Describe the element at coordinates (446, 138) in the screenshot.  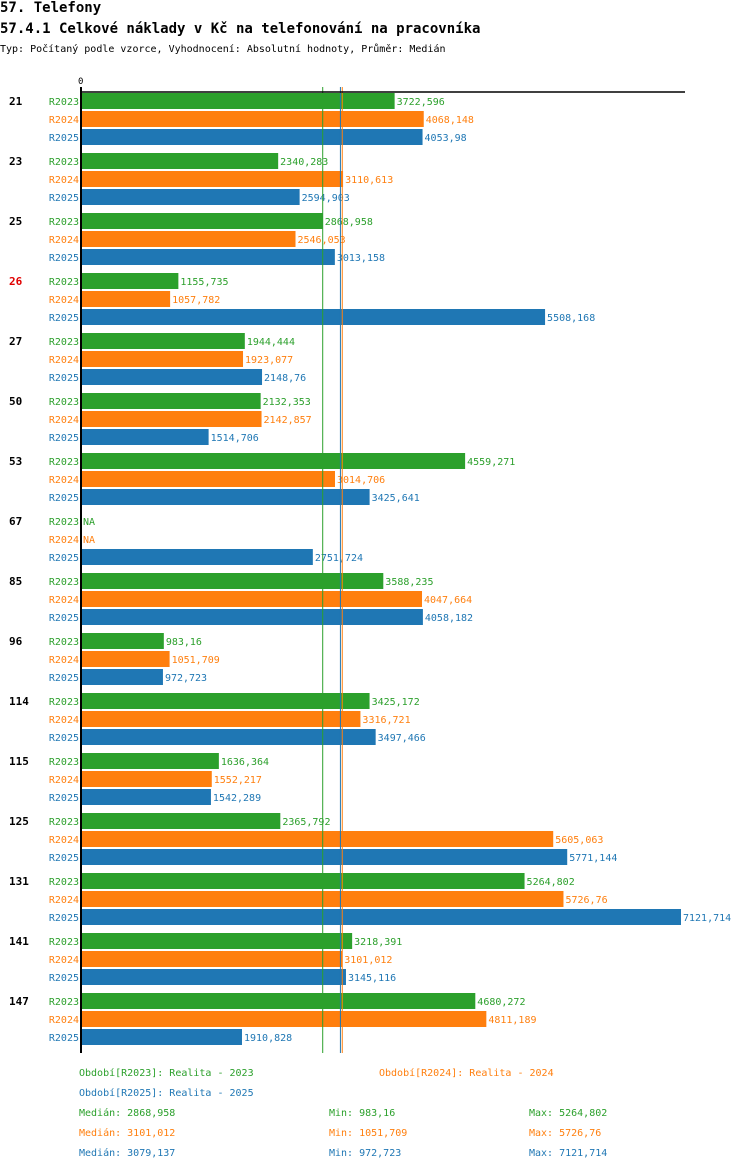
I see `data-label: 4053,98` at that location.